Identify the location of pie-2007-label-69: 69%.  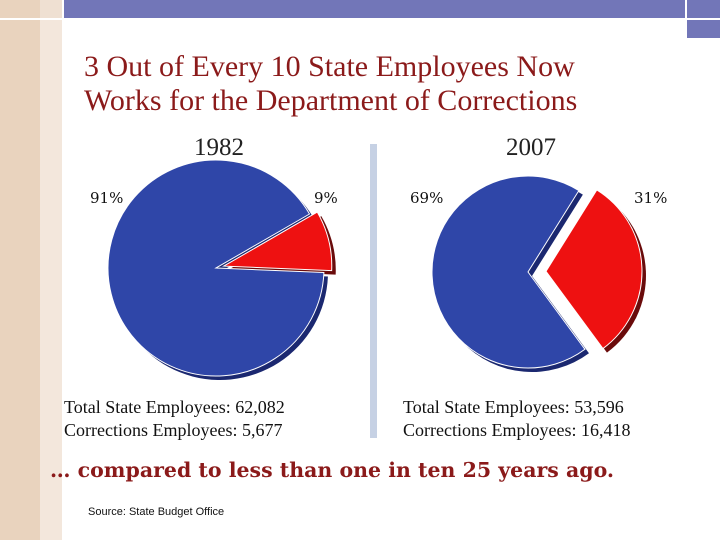
(427, 198).